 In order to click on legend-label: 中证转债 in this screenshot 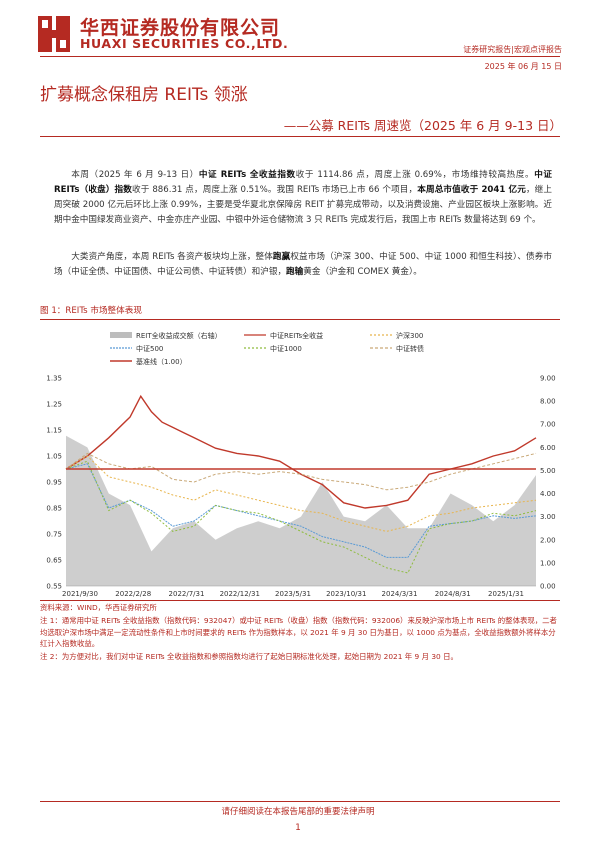, I will do `click(410, 348)`.